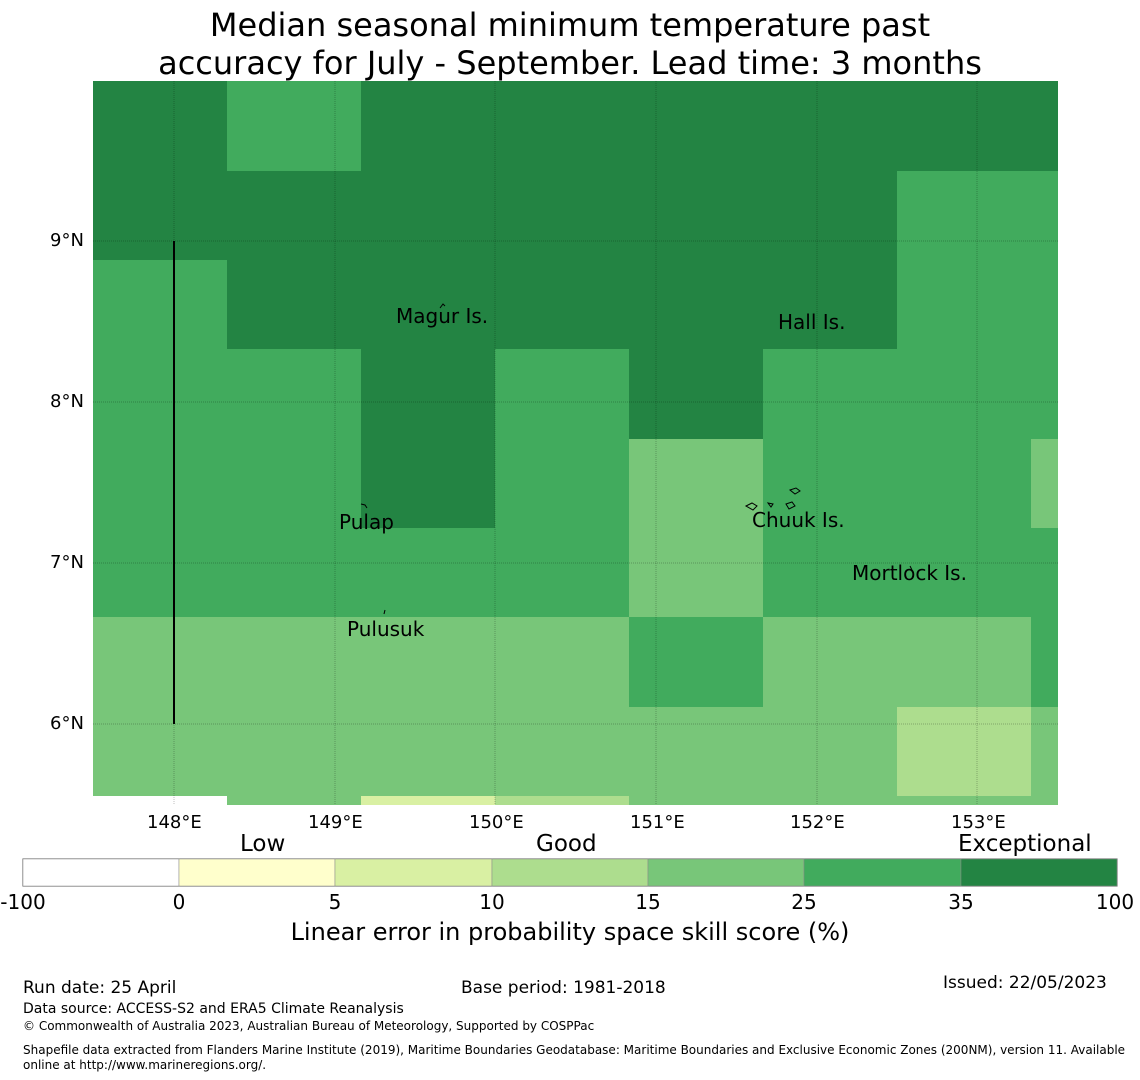 Image resolution: width=1140 pixels, height=1080 pixels. Describe the element at coordinates (978, 822) in the screenshot. I see `x-tick-153: 153°E` at that location.